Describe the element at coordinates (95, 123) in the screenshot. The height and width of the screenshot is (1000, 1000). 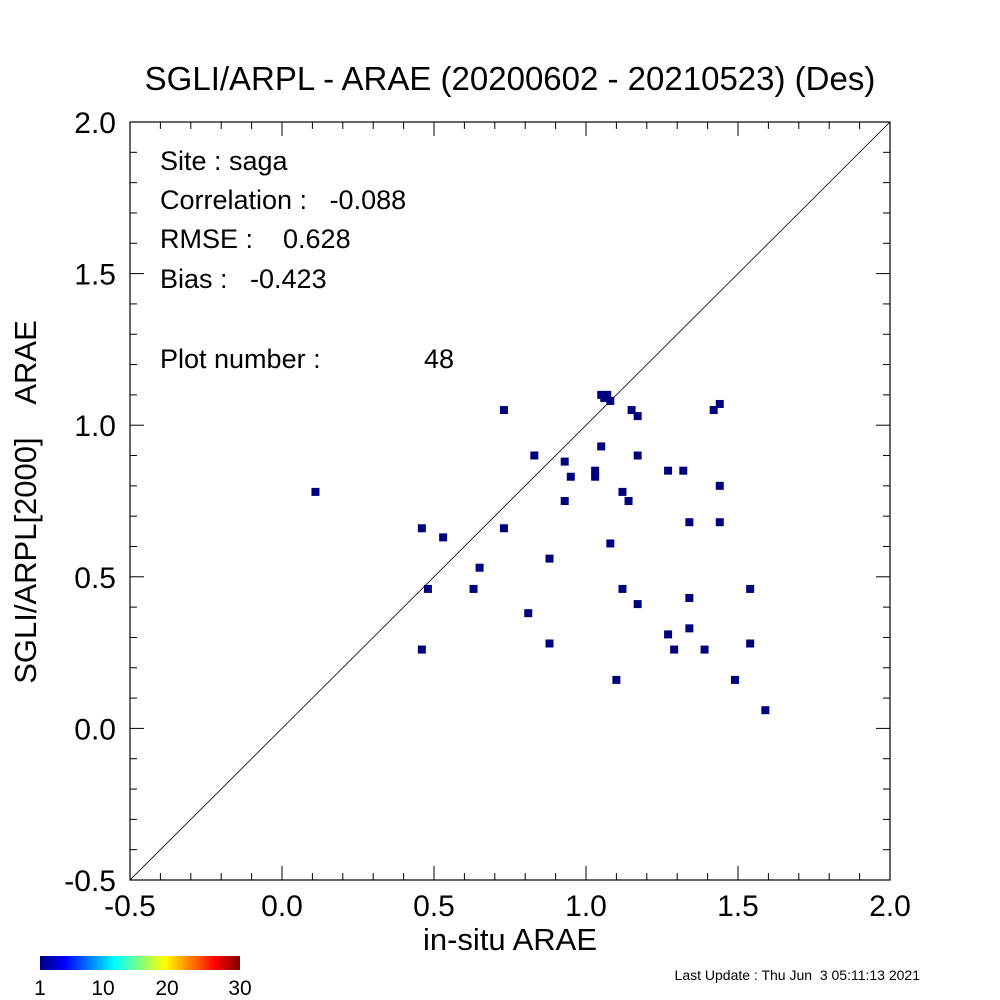
I see `y-tick-label: 2.0` at that location.